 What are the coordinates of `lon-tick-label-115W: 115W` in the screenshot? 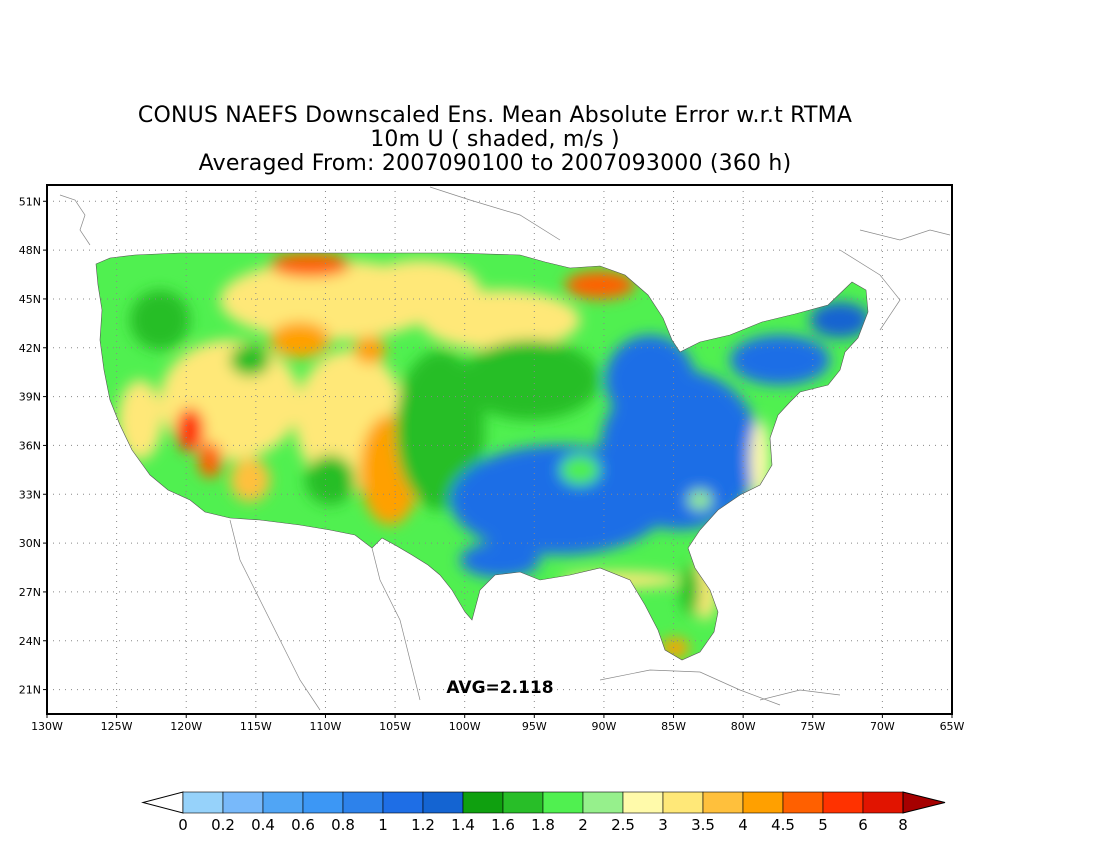 It's located at (256, 726).